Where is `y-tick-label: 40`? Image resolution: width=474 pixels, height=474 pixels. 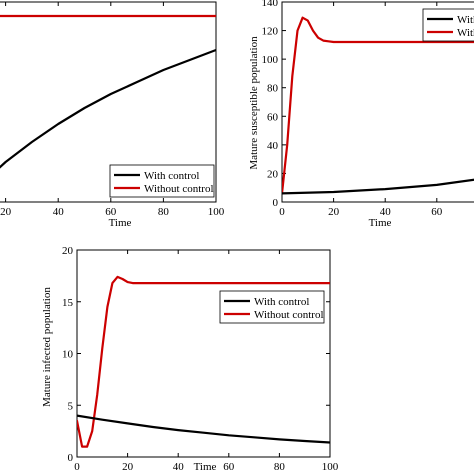
y-tick-label: 40 is located at coordinates (273, 146).